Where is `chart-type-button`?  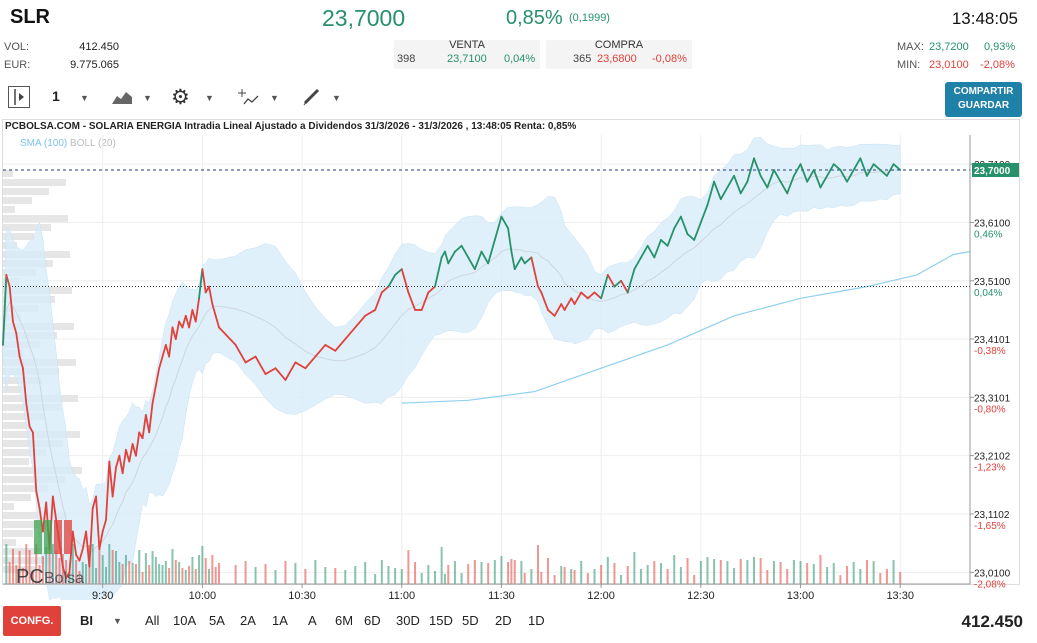
chart-type-button is located at coordinates (122, 99).